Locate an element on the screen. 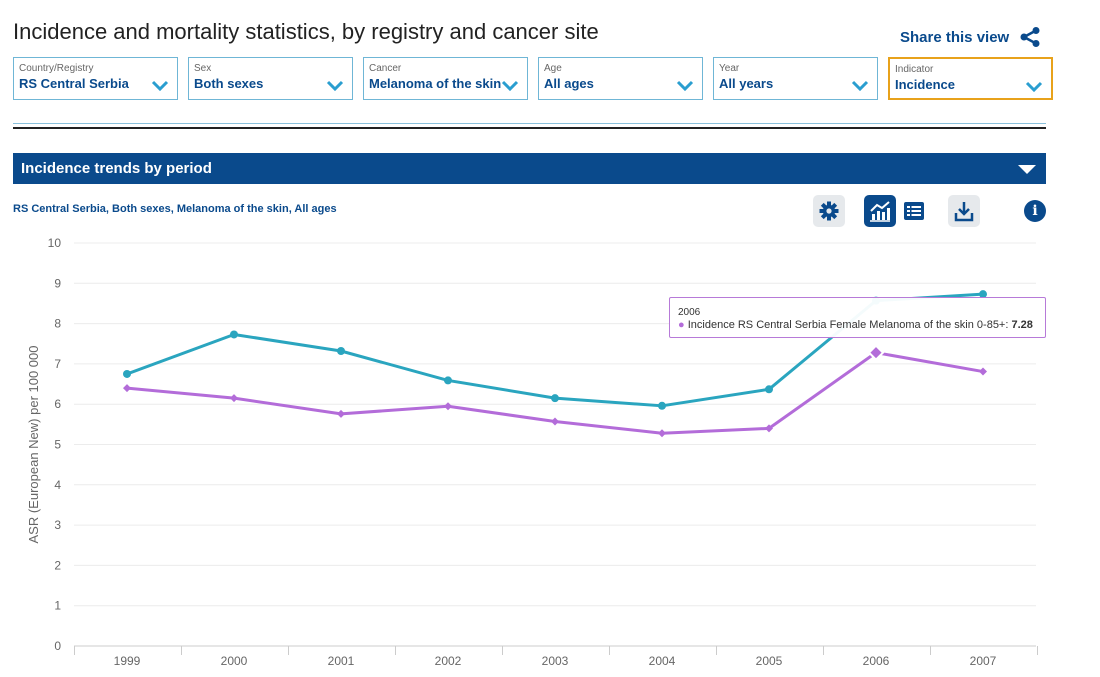 Image resolution: width=1100 pixels, height=677 pixels. download-button is located at coordinates (964, 211).